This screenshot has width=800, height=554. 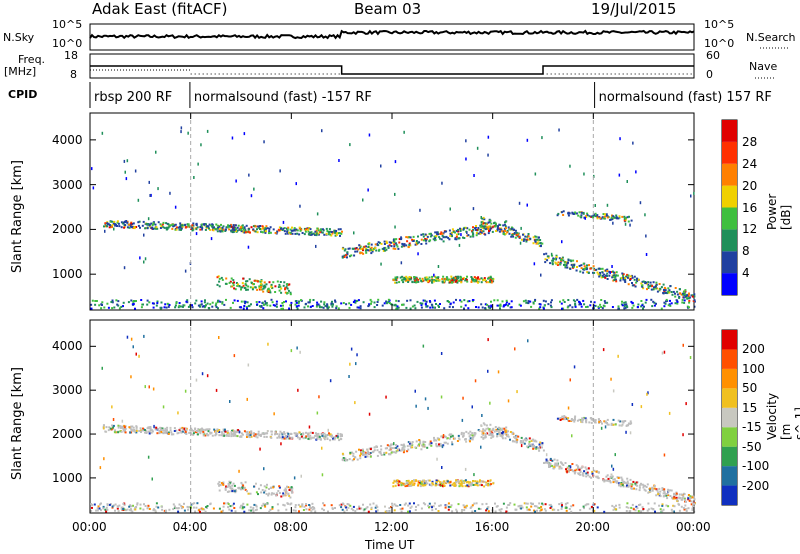 What do you see at coordinates (67, 139) in the screenshot?
I see `power-ytick-label: 4000` at bounding box center [67, 139].